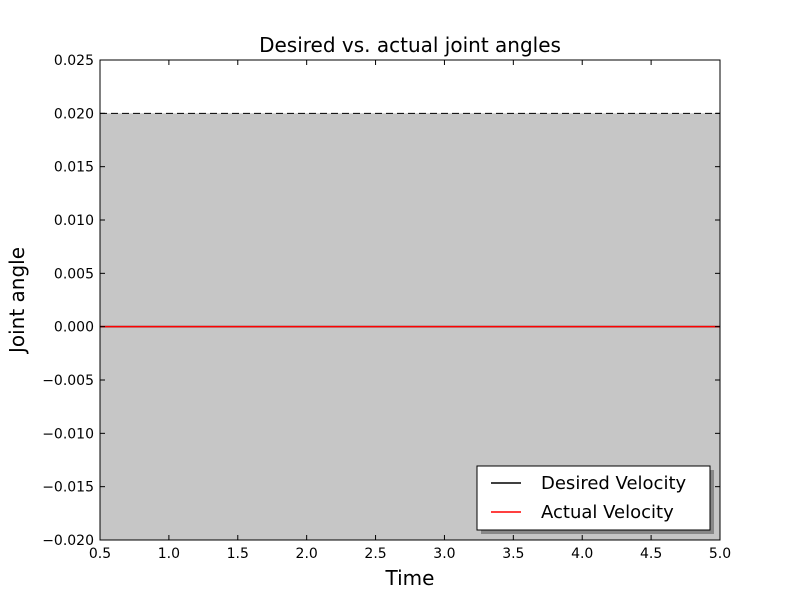 The width and height of the screenshot is (800, 600). Describe the element at coordinates (410, 578) in the screenshot. I see `x-axis-label: Time` at that location.